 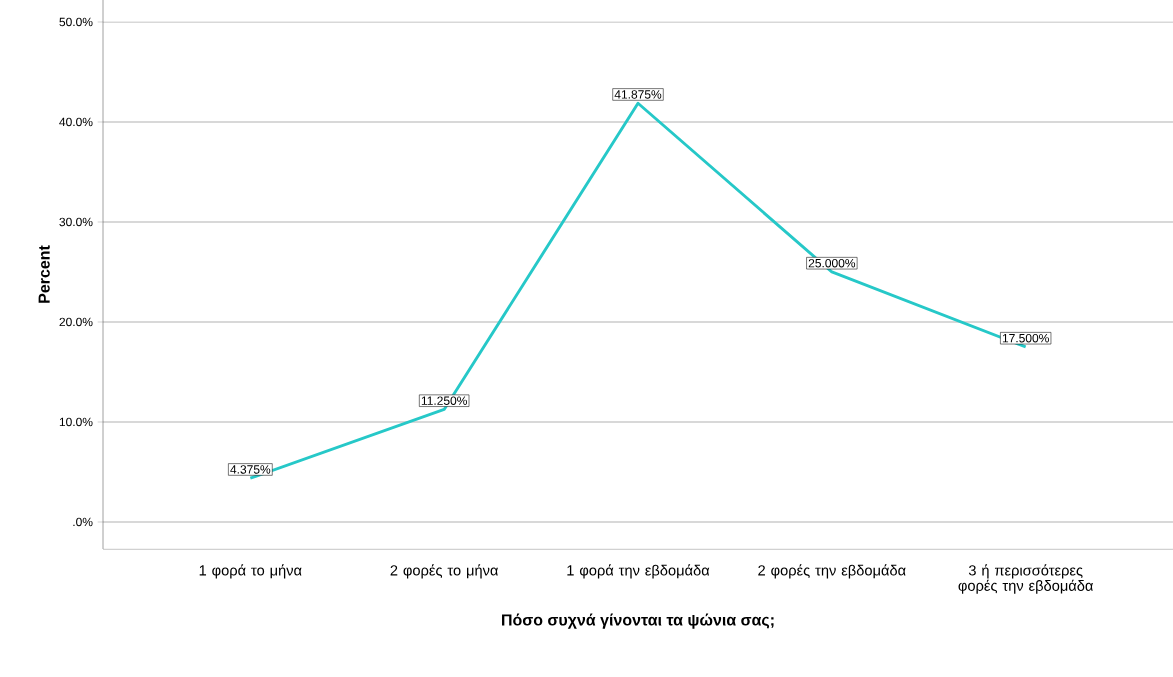 I want to click on y-tick-label: .0%, so click(x=83, y=522).